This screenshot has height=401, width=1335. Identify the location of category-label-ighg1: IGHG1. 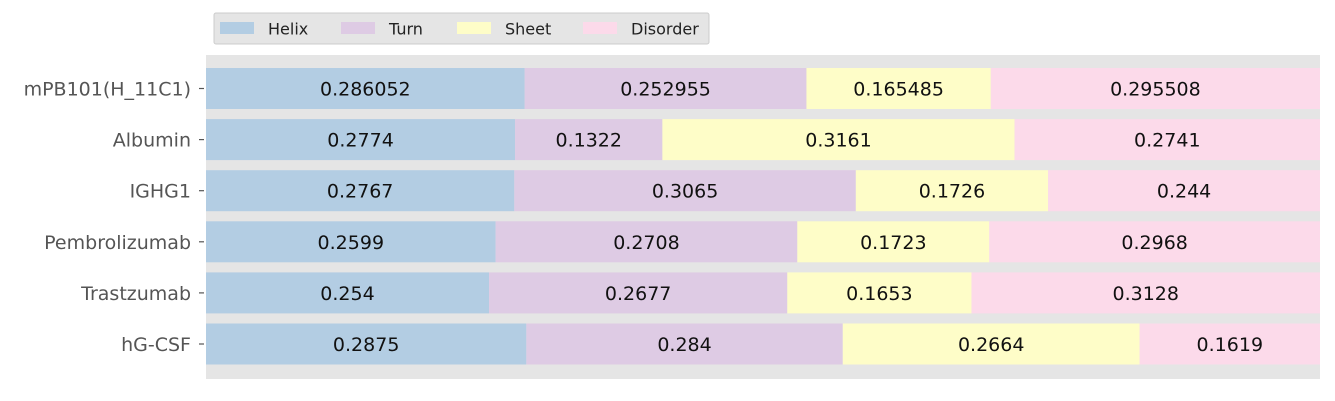
(160, 192).